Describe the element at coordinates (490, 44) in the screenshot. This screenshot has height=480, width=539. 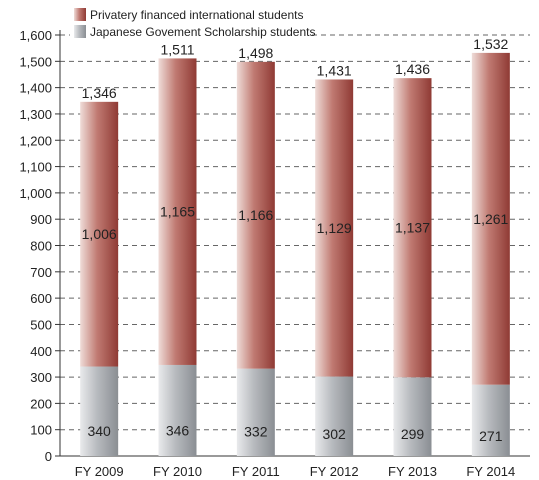
I see `total-value-label: 1,532` at that location.